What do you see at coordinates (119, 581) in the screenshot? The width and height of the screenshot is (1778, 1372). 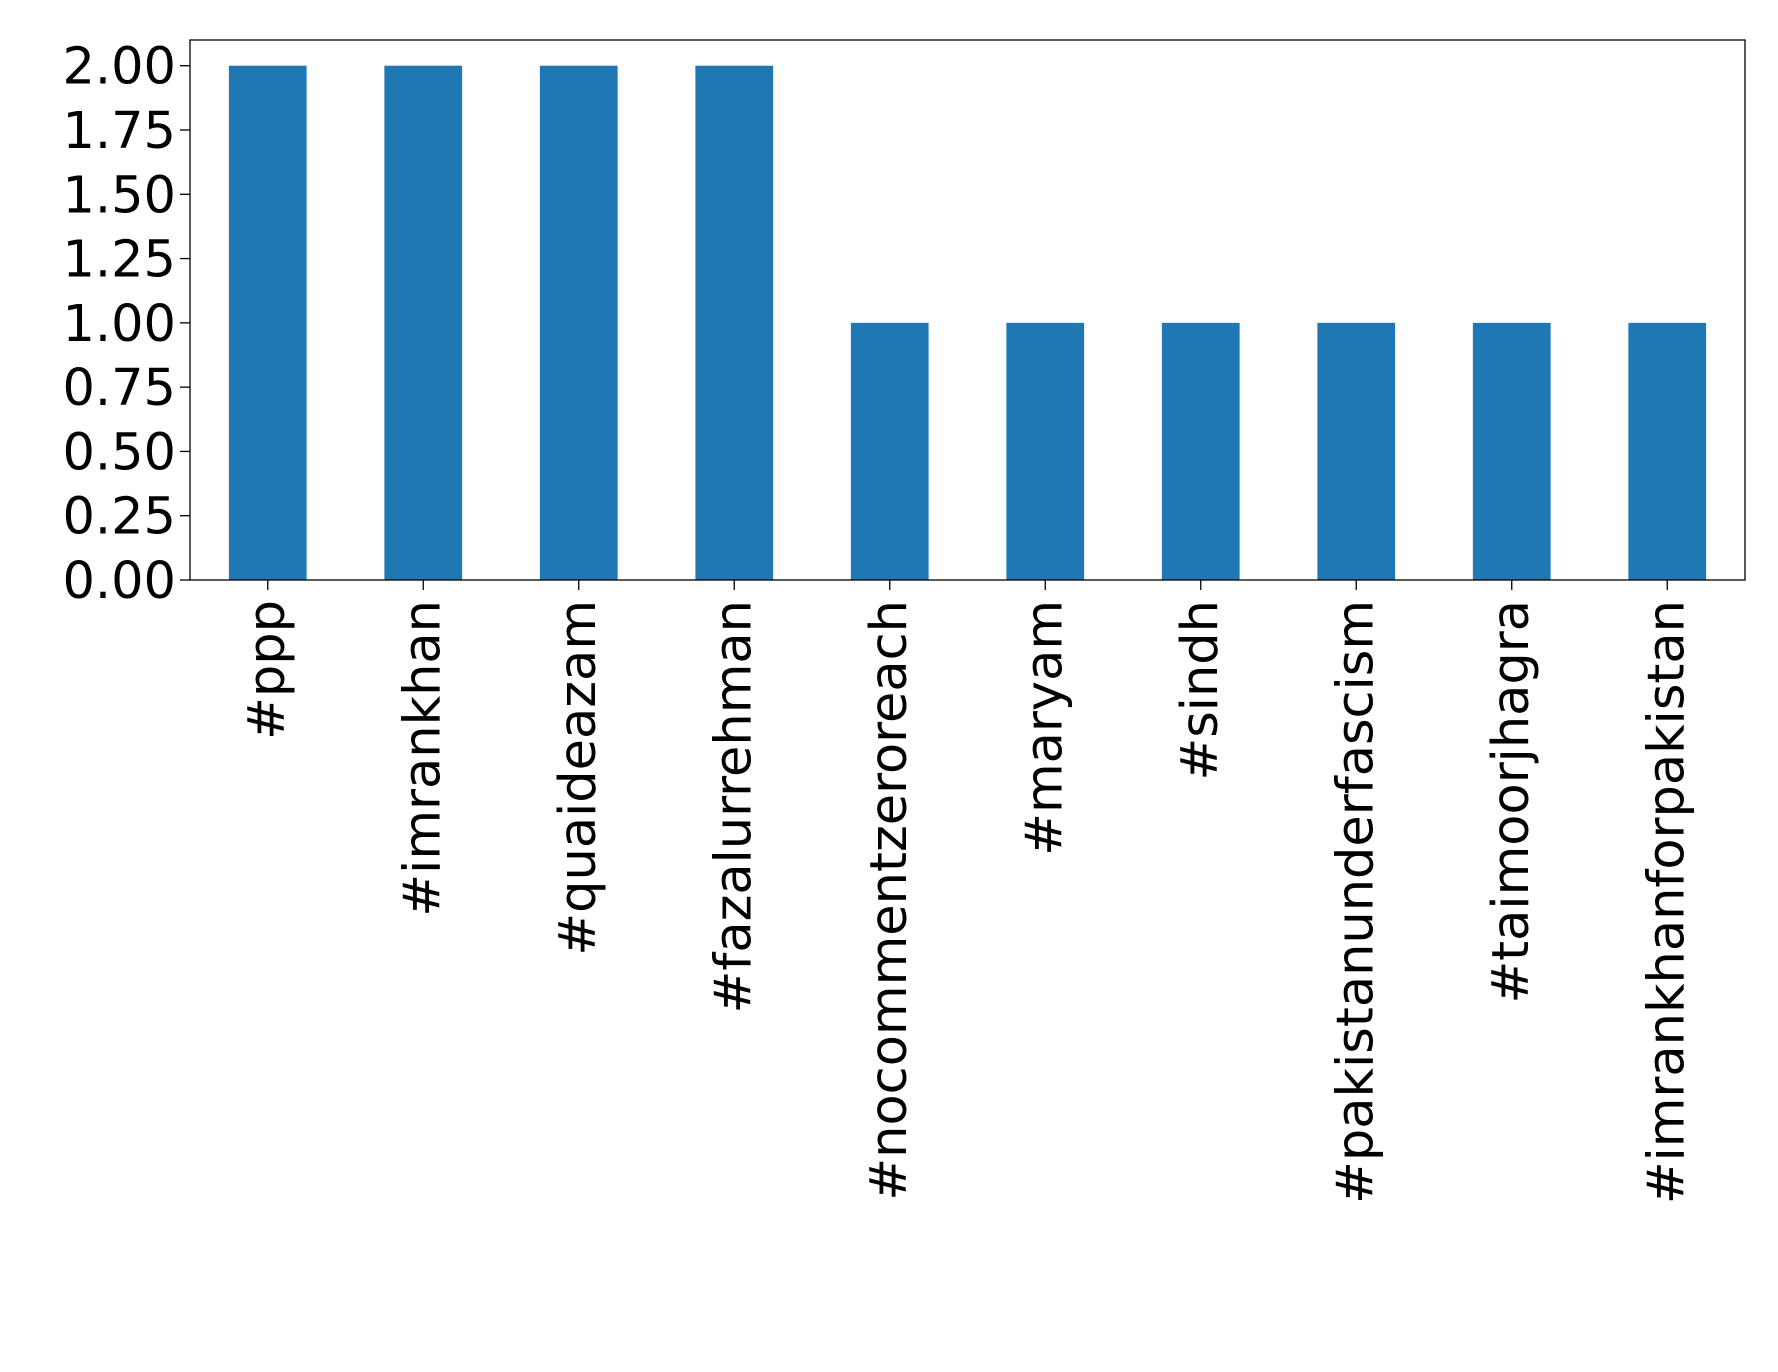 I see `y-tick-label: 0.00` at bounding box center [119, 581].